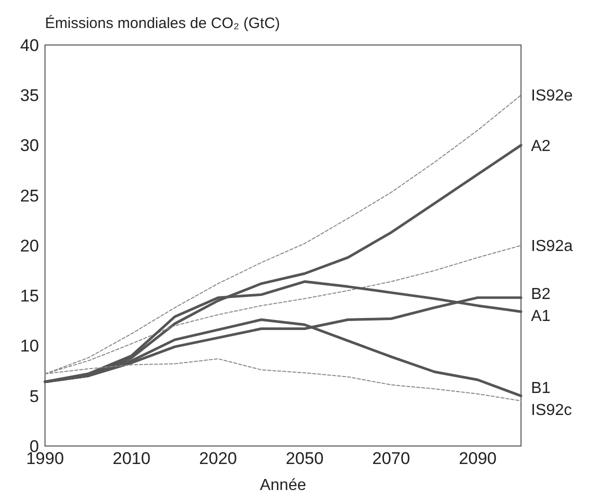 The width and height of the screenshot is (591, 498). I want to click on series-label: IS92e, so click(552, 96).